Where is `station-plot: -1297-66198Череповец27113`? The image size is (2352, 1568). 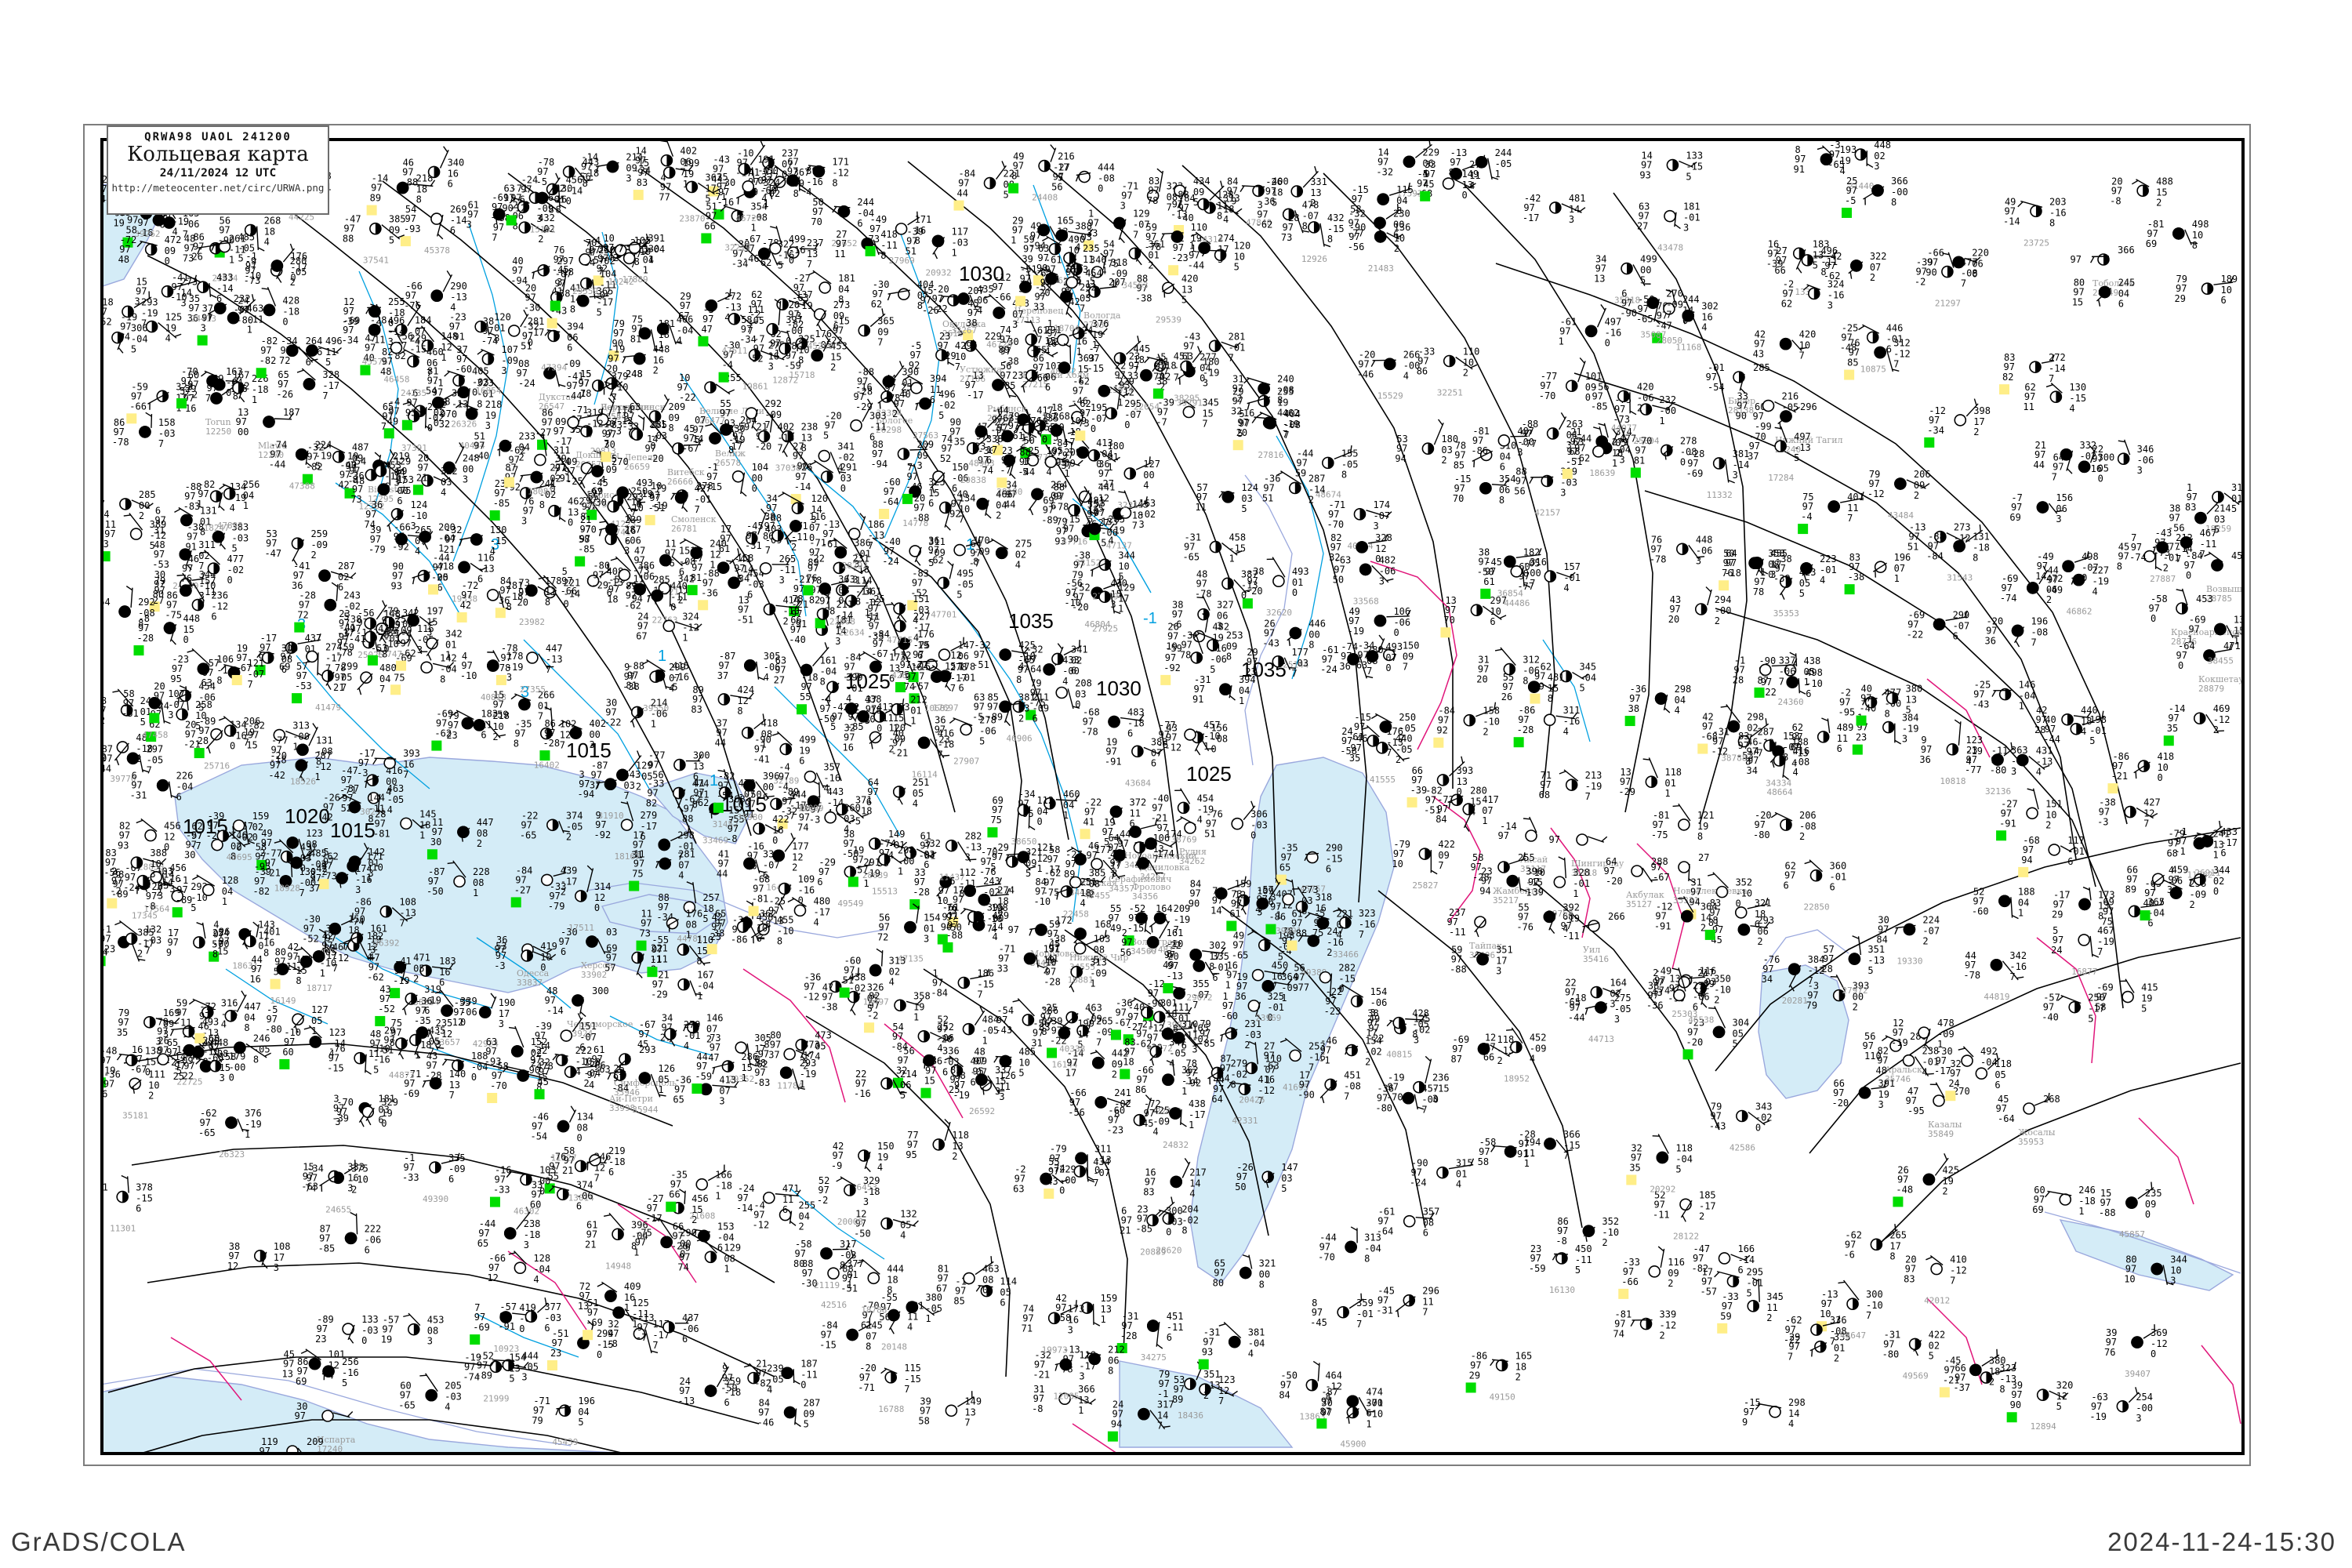 station-plot: -1297-66198Череповец27113 is located at coordinates (1028, 296).